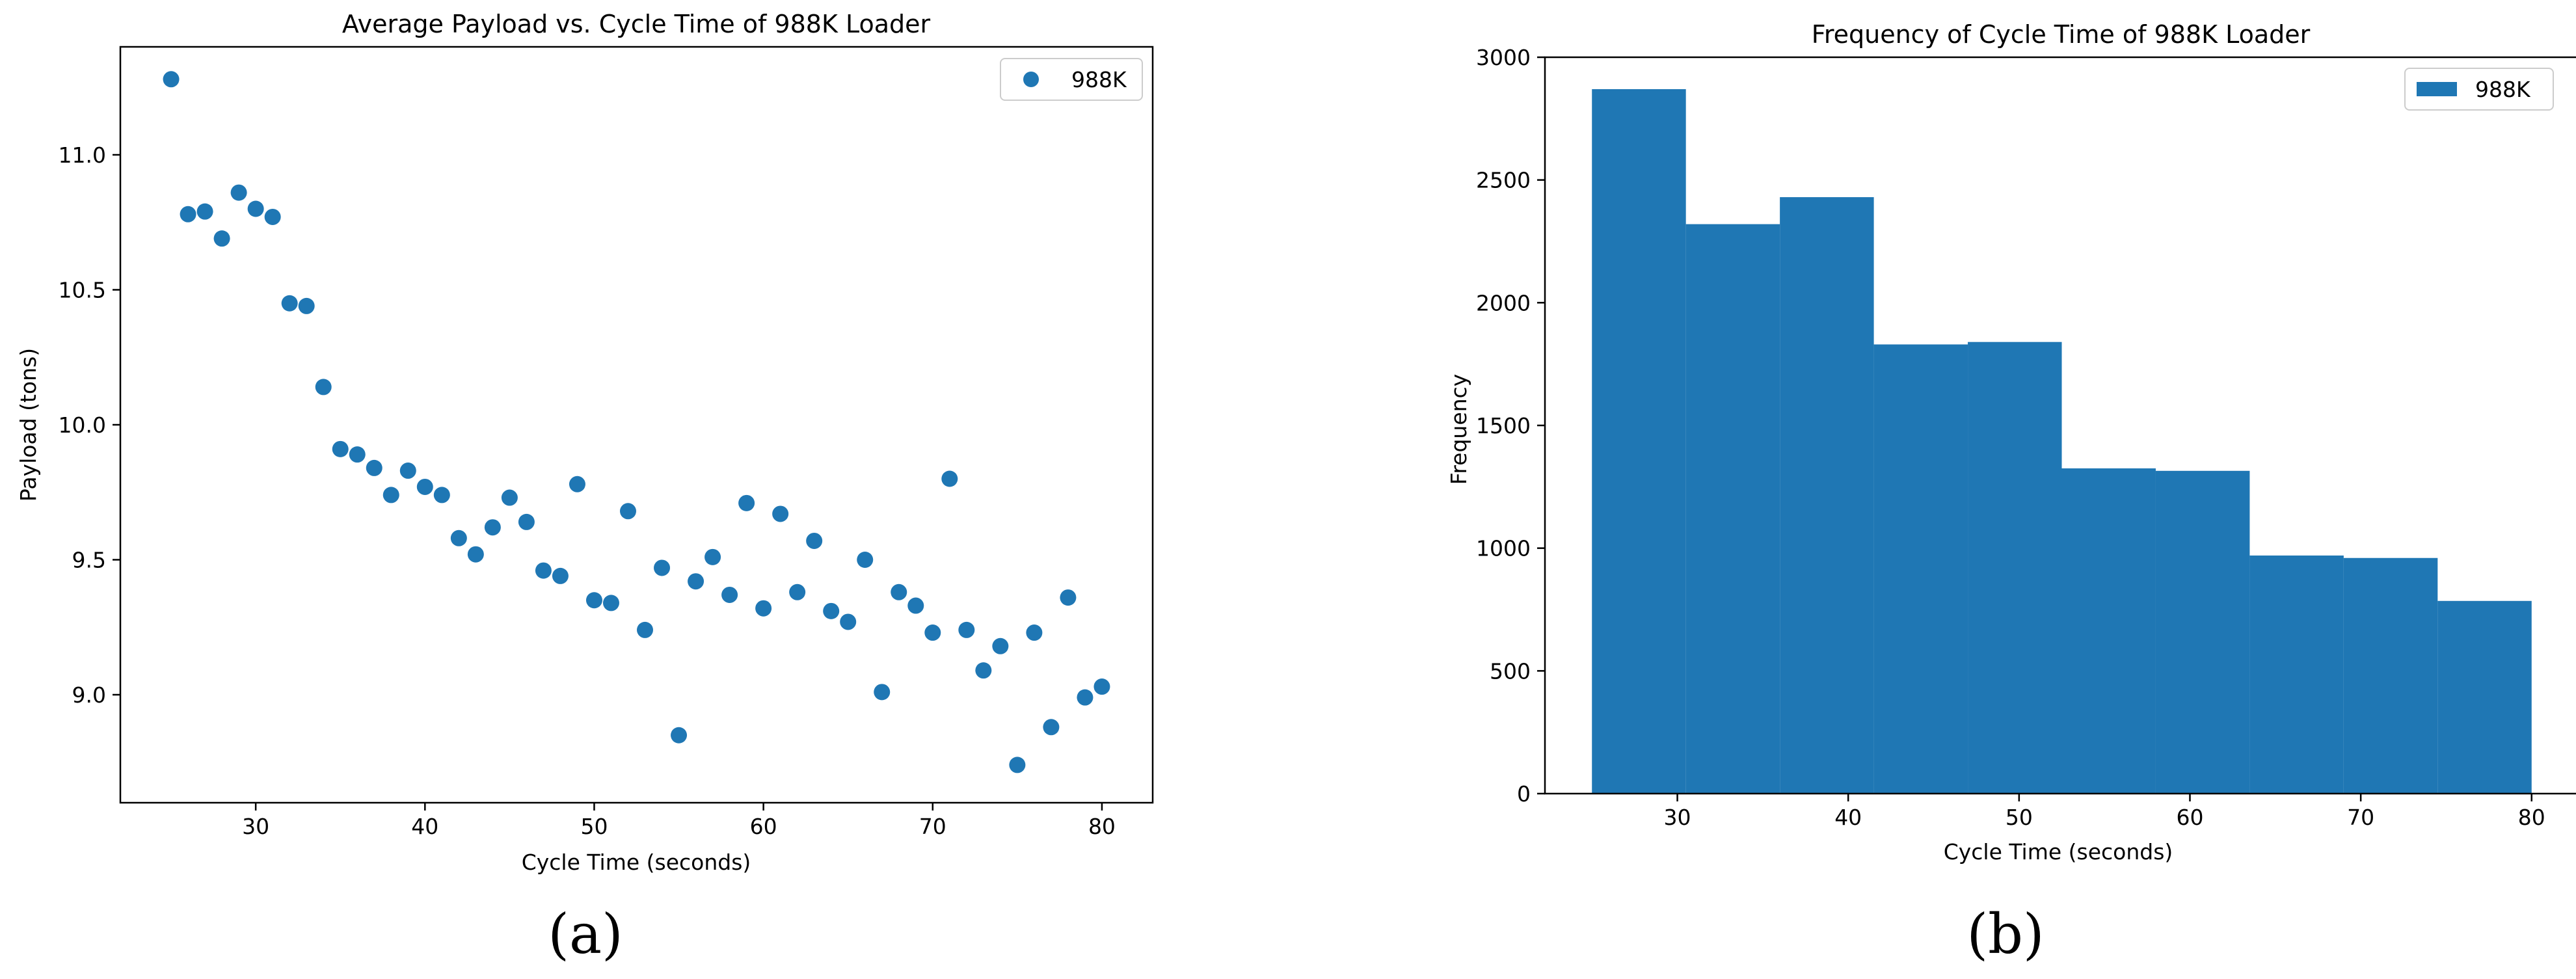  What do you see at coordinates (1503, 180) in the screenshot?
I see `y-tick-label: 2500` at bounding box center [1503, 180].